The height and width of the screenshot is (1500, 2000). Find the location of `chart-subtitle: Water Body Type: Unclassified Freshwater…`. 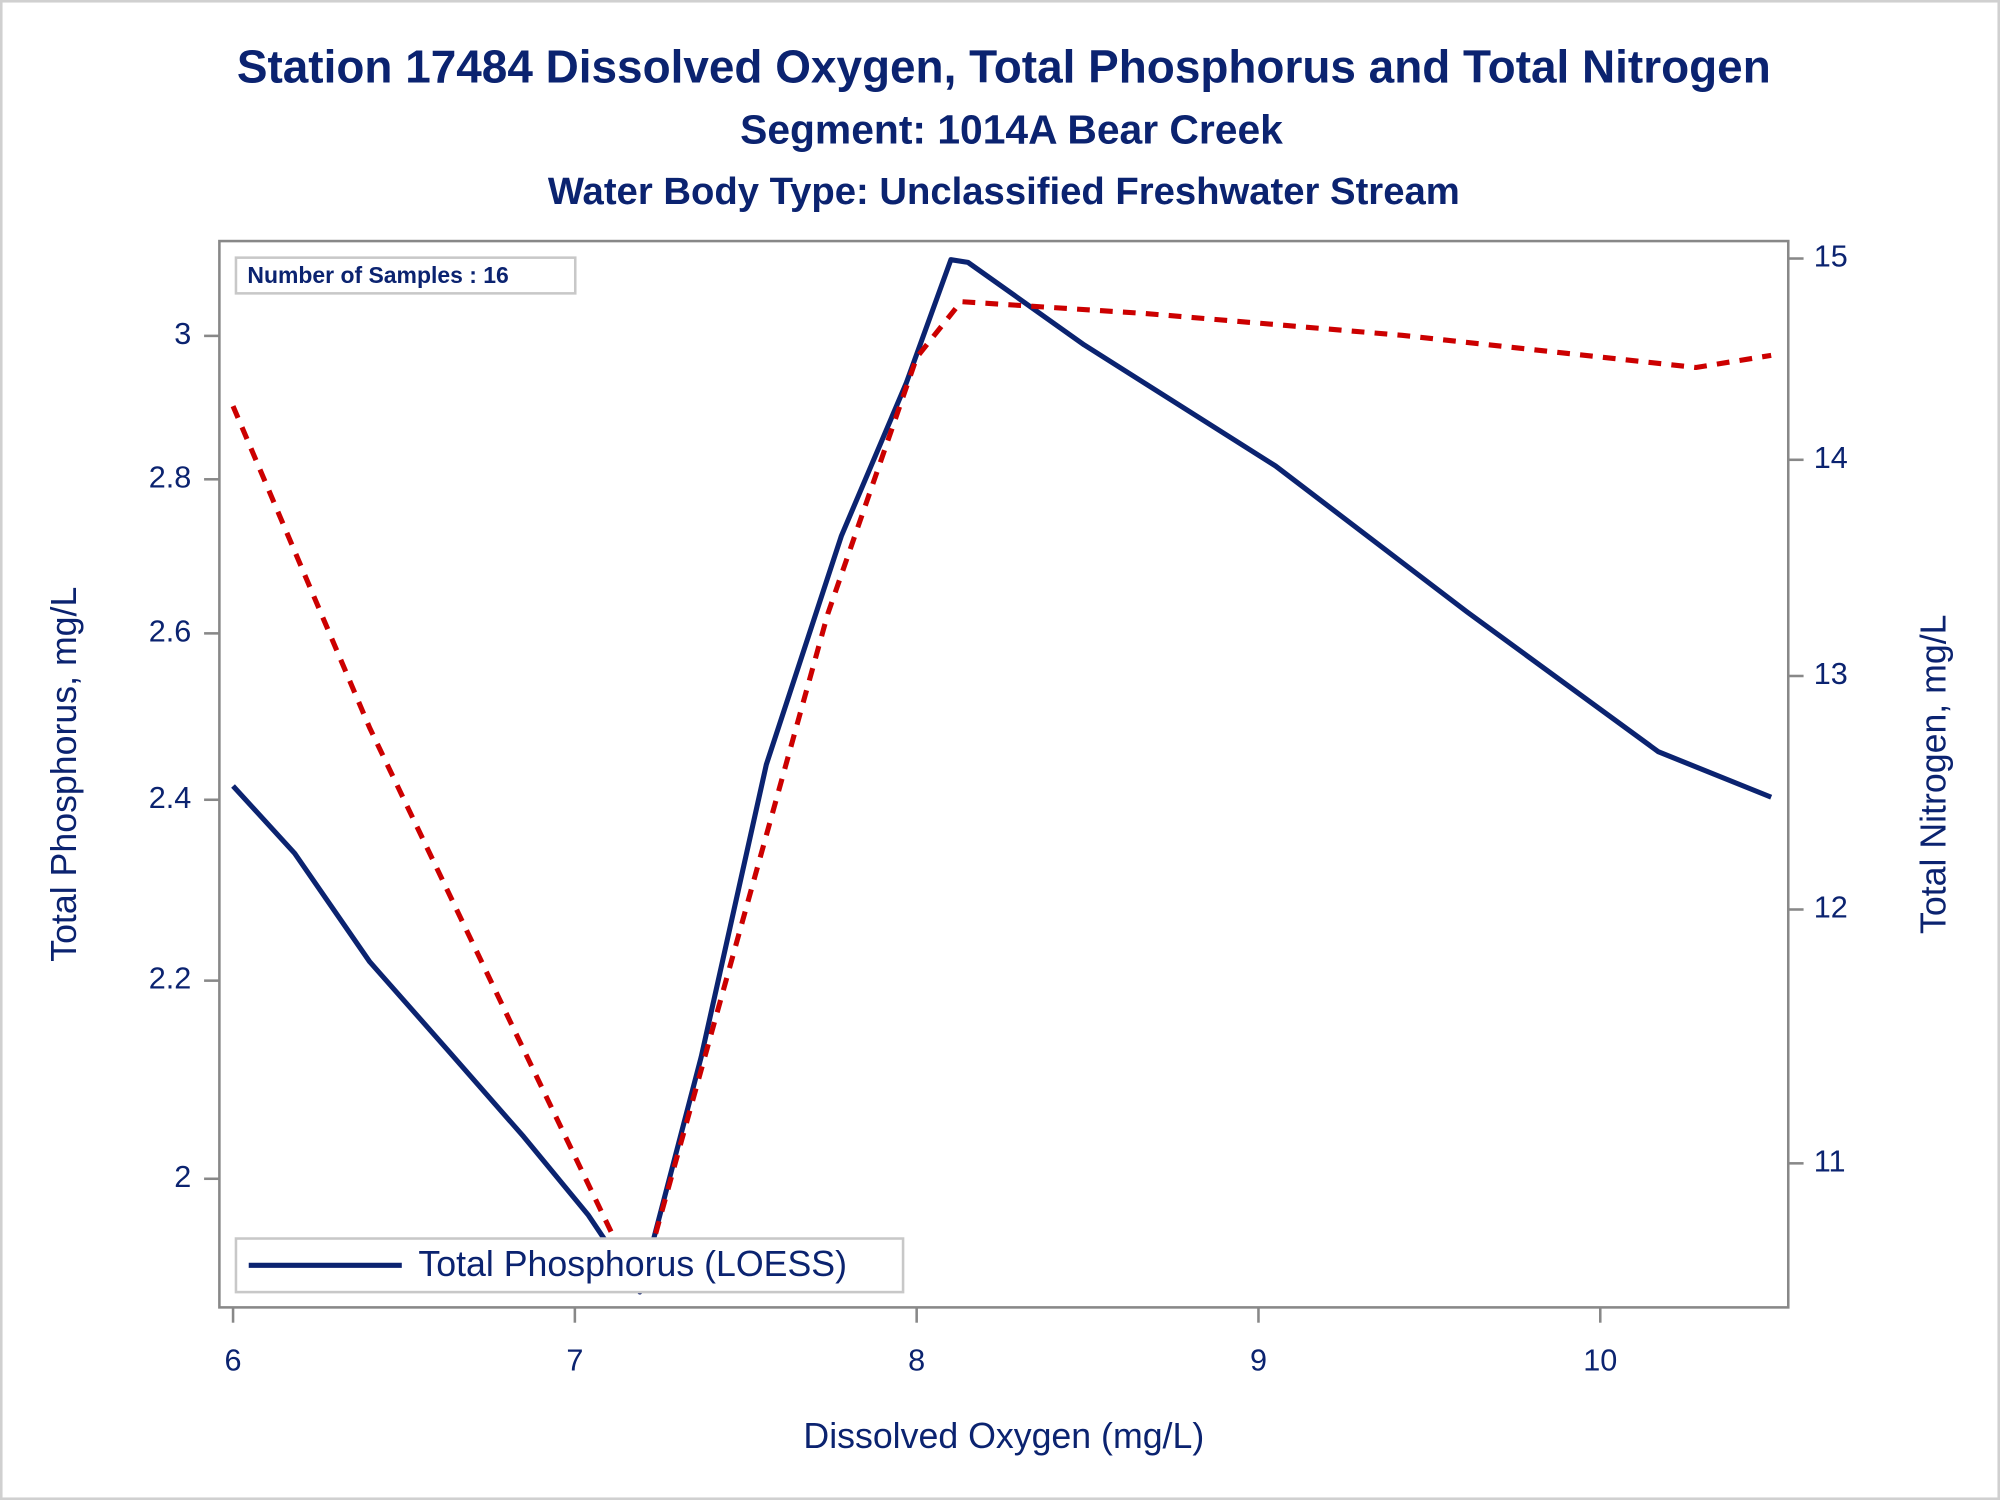

chart-subtitle: Water Body Type: Unclassified Freshwater… is located at coordinates (1004, 191).